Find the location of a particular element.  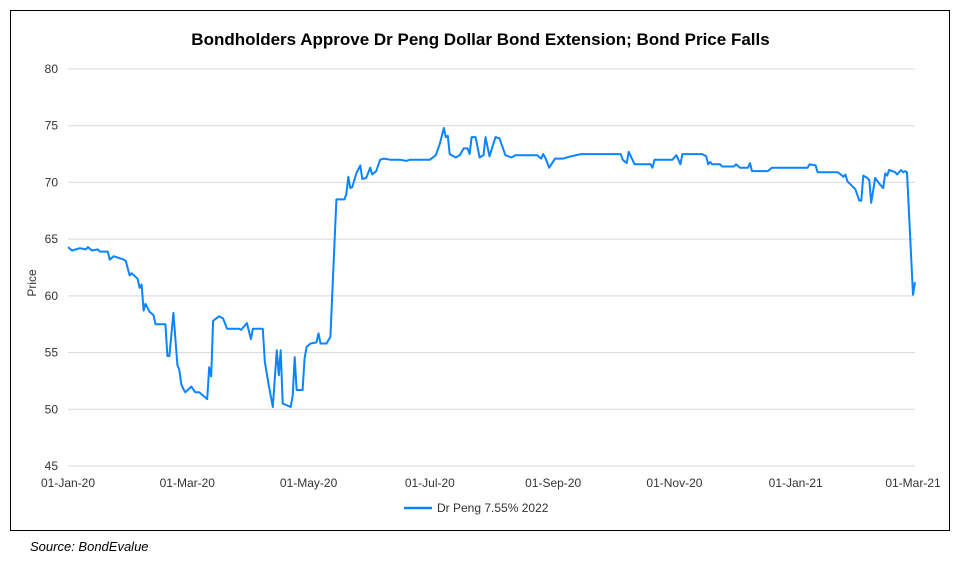

legend-label: Dr Peng 7.55% 2022 is located at coordinates (493, 508).